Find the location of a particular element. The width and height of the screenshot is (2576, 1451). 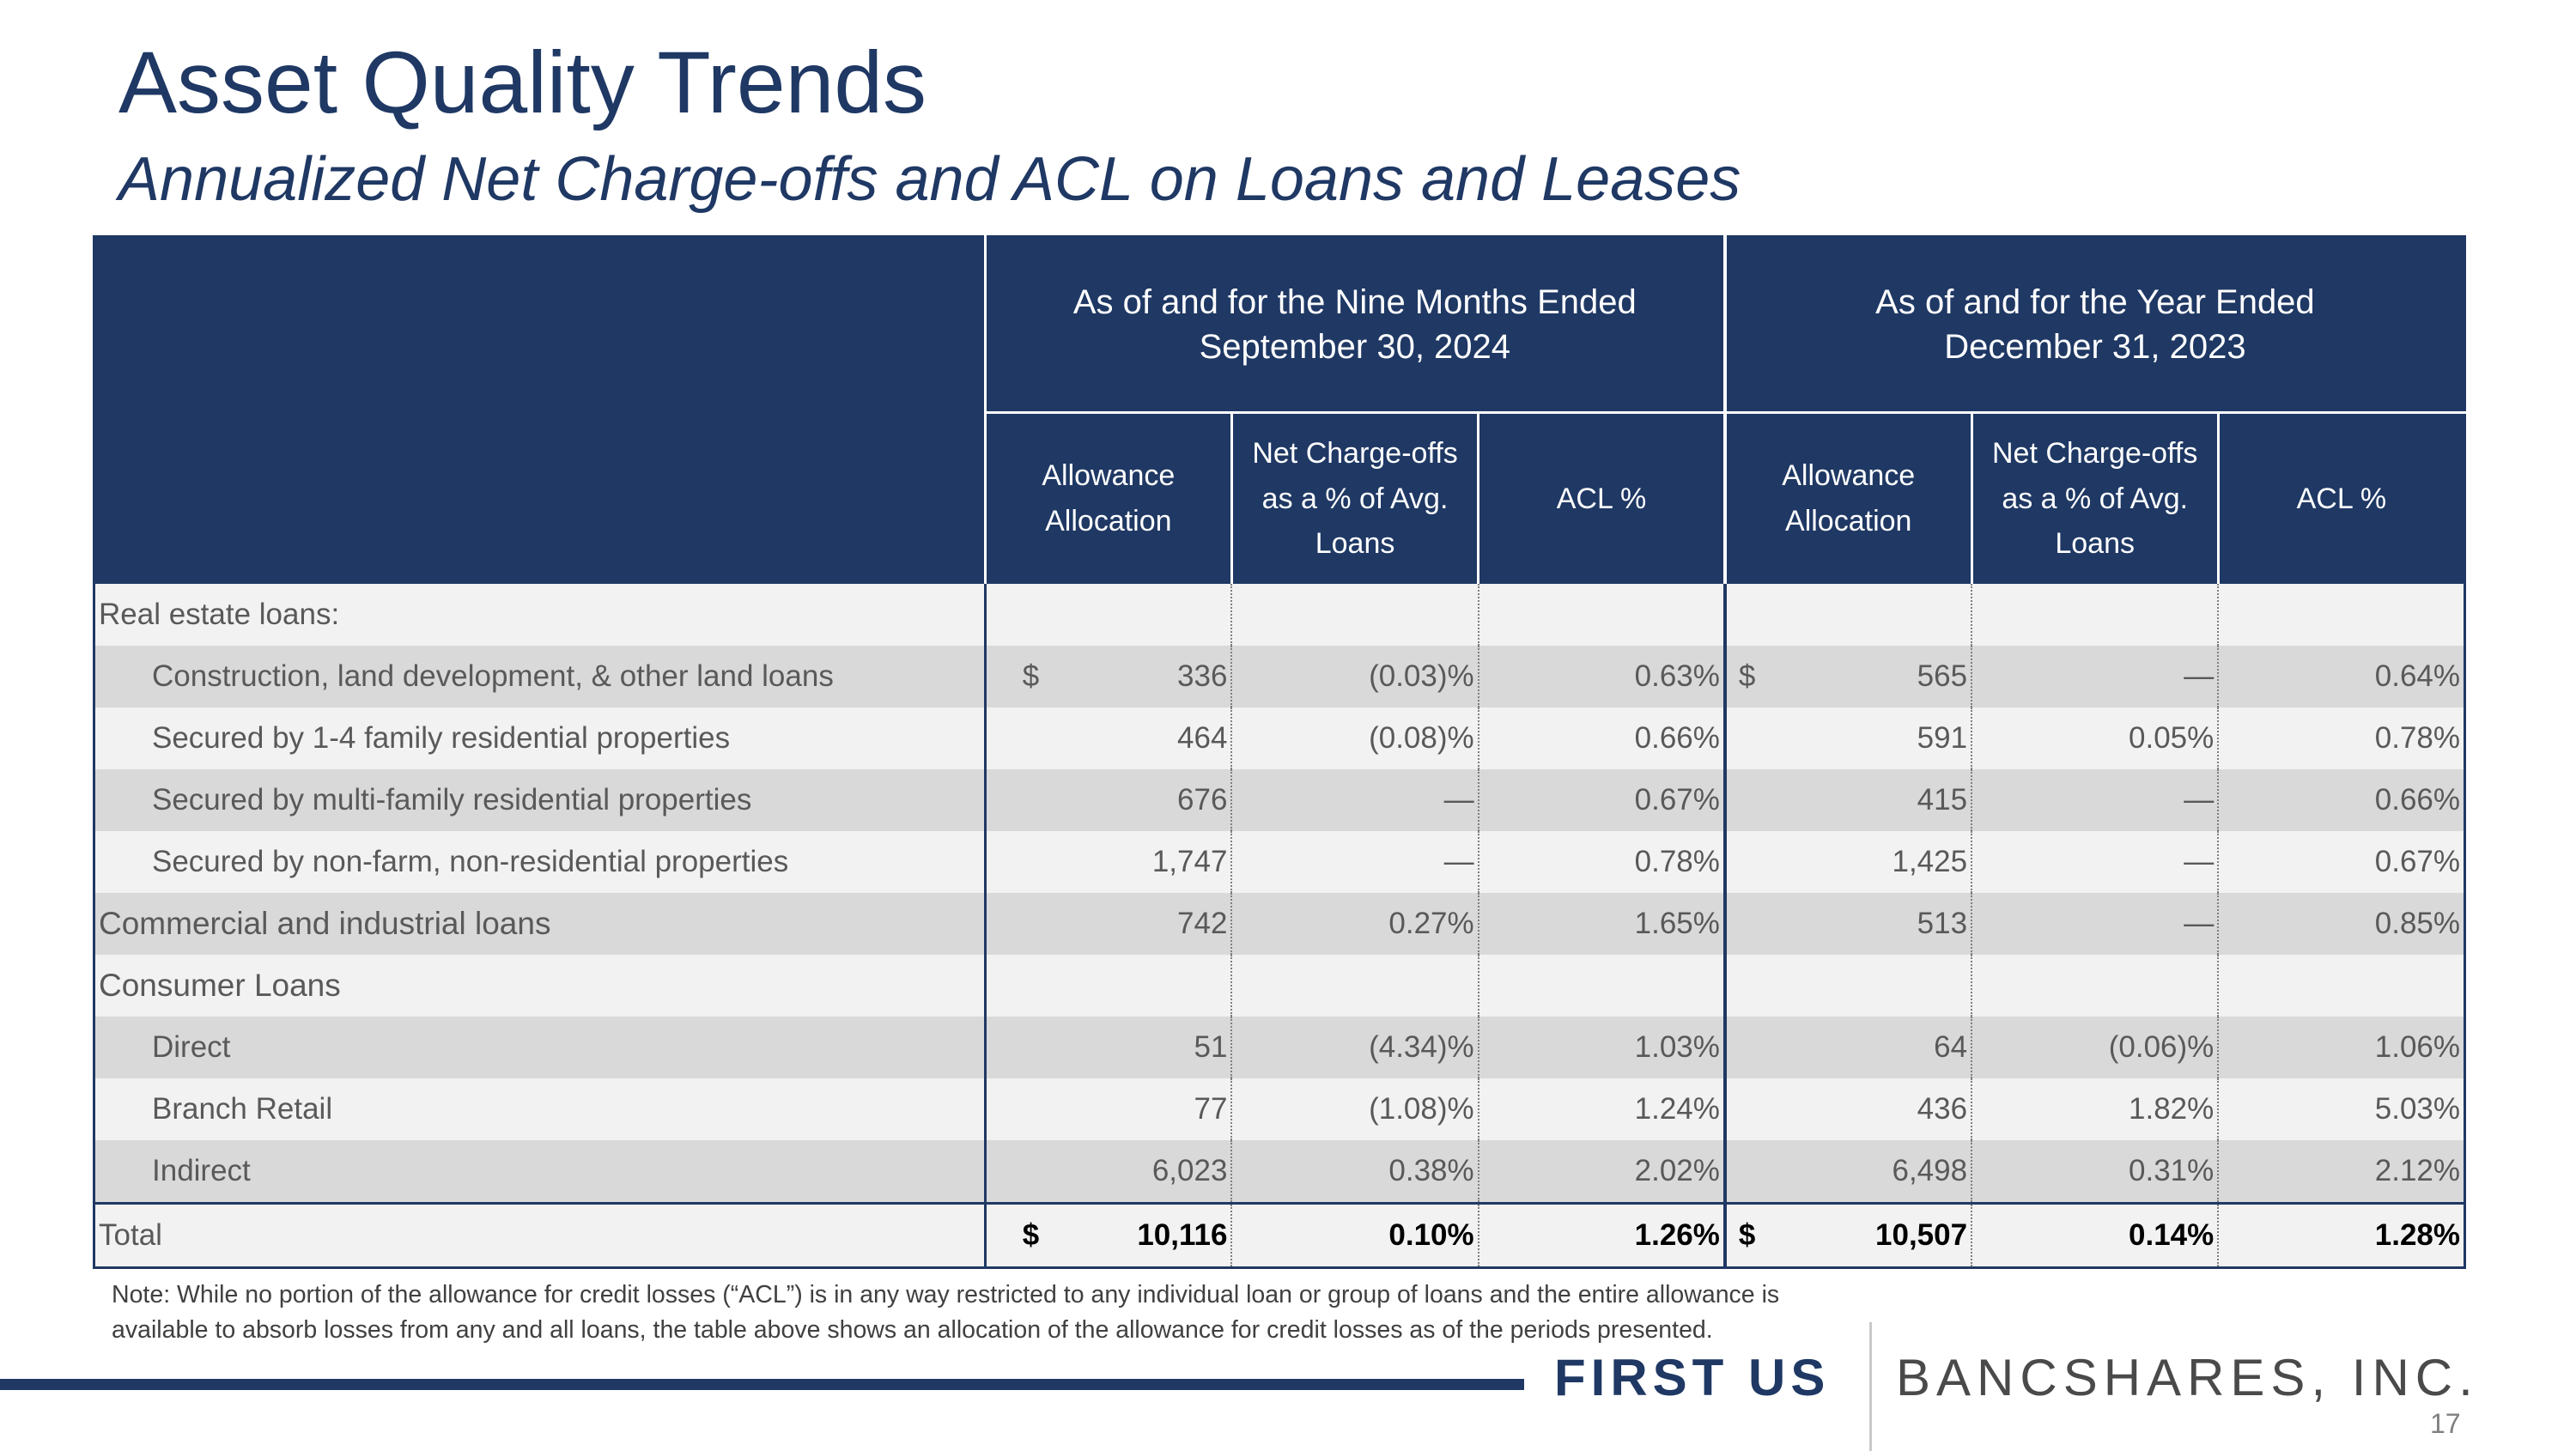

footer-bar is located at coordinates (762, 1385).